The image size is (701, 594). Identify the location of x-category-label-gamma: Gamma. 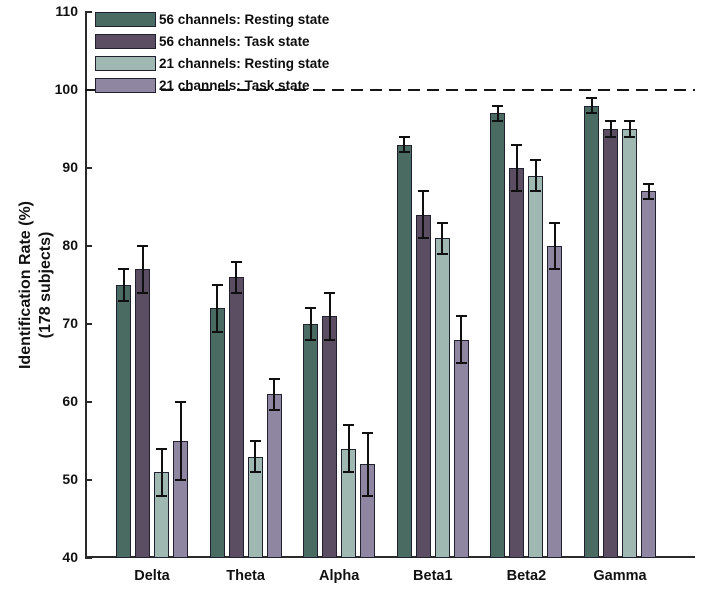
(620, 576).